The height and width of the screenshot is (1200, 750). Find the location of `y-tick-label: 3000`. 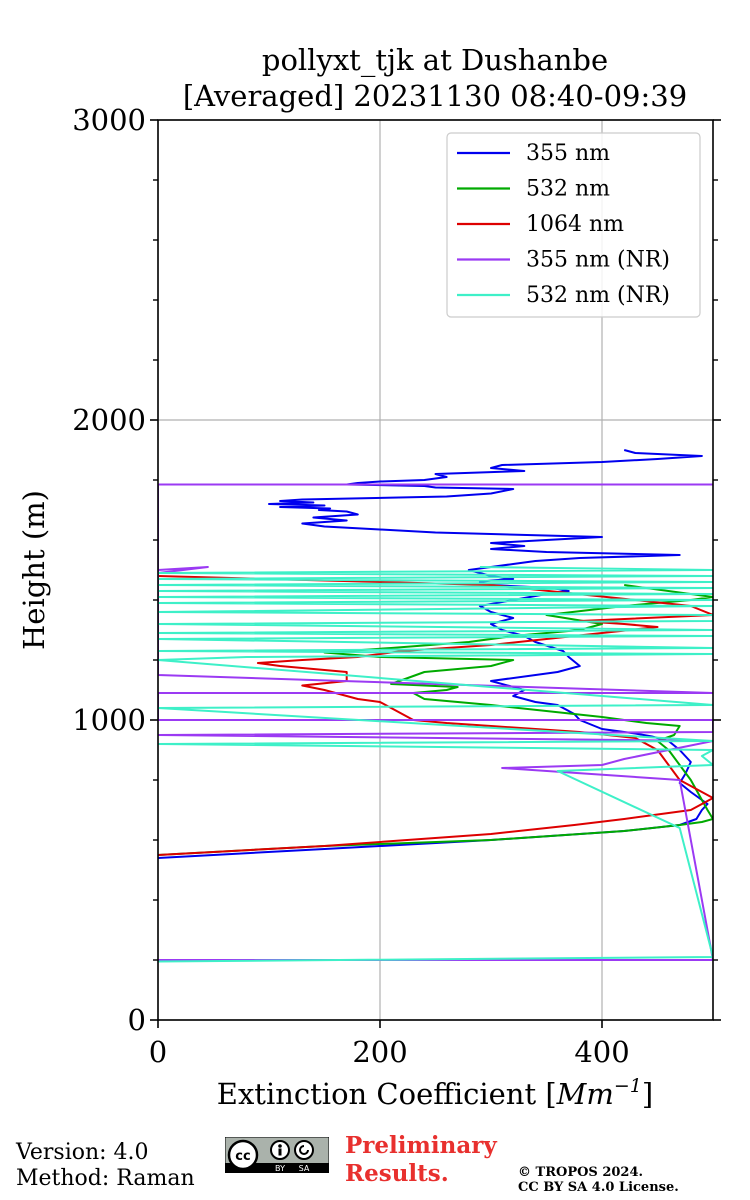

y-tick-label: 3000 is located at coordinates (109, 120).